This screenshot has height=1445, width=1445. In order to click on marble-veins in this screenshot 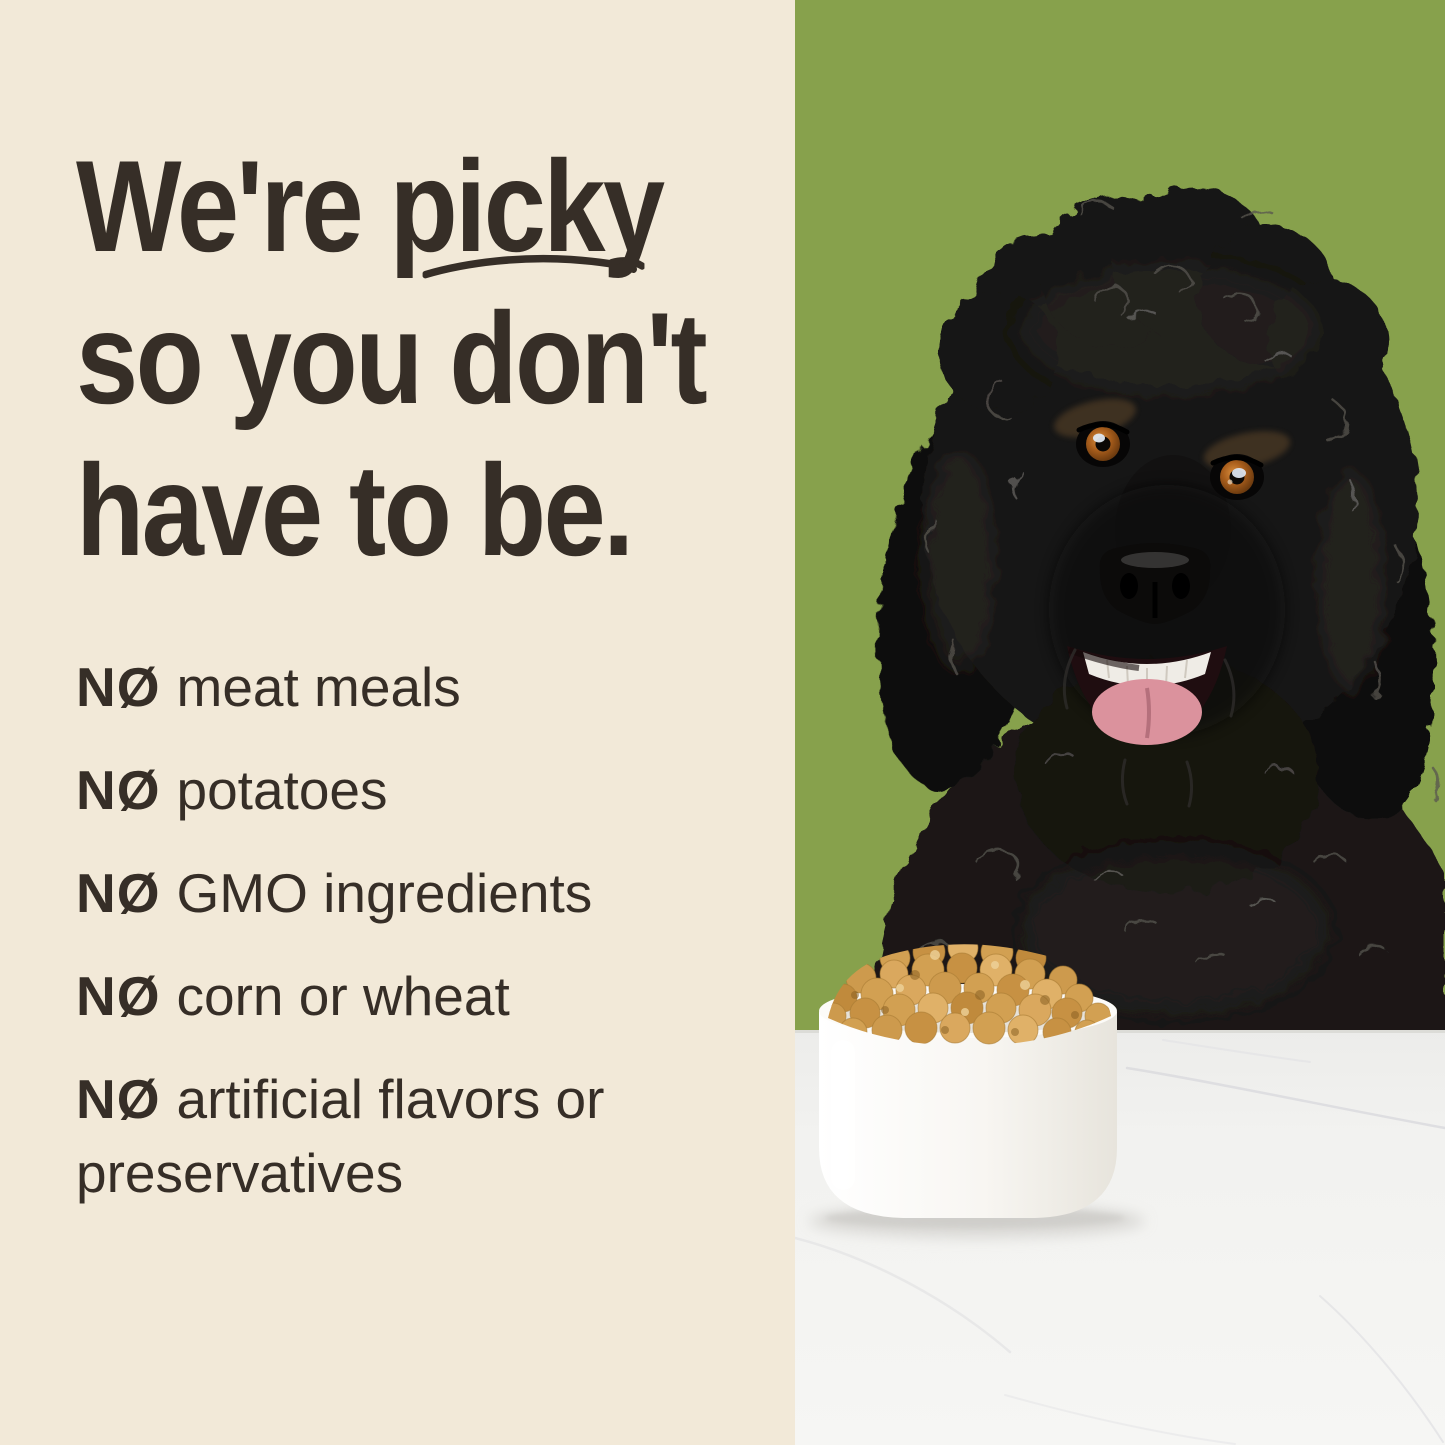, I will do `click(1120, 1242)`.